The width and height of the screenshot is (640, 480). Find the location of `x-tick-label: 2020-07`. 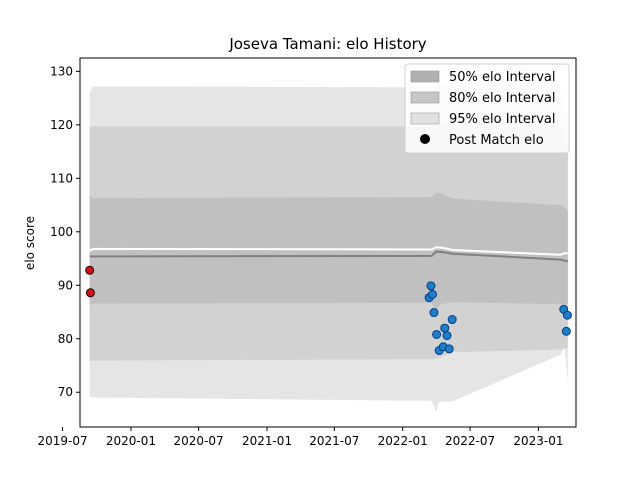

x-tick-label: 2020-07 is located at coordinates (199, 441).